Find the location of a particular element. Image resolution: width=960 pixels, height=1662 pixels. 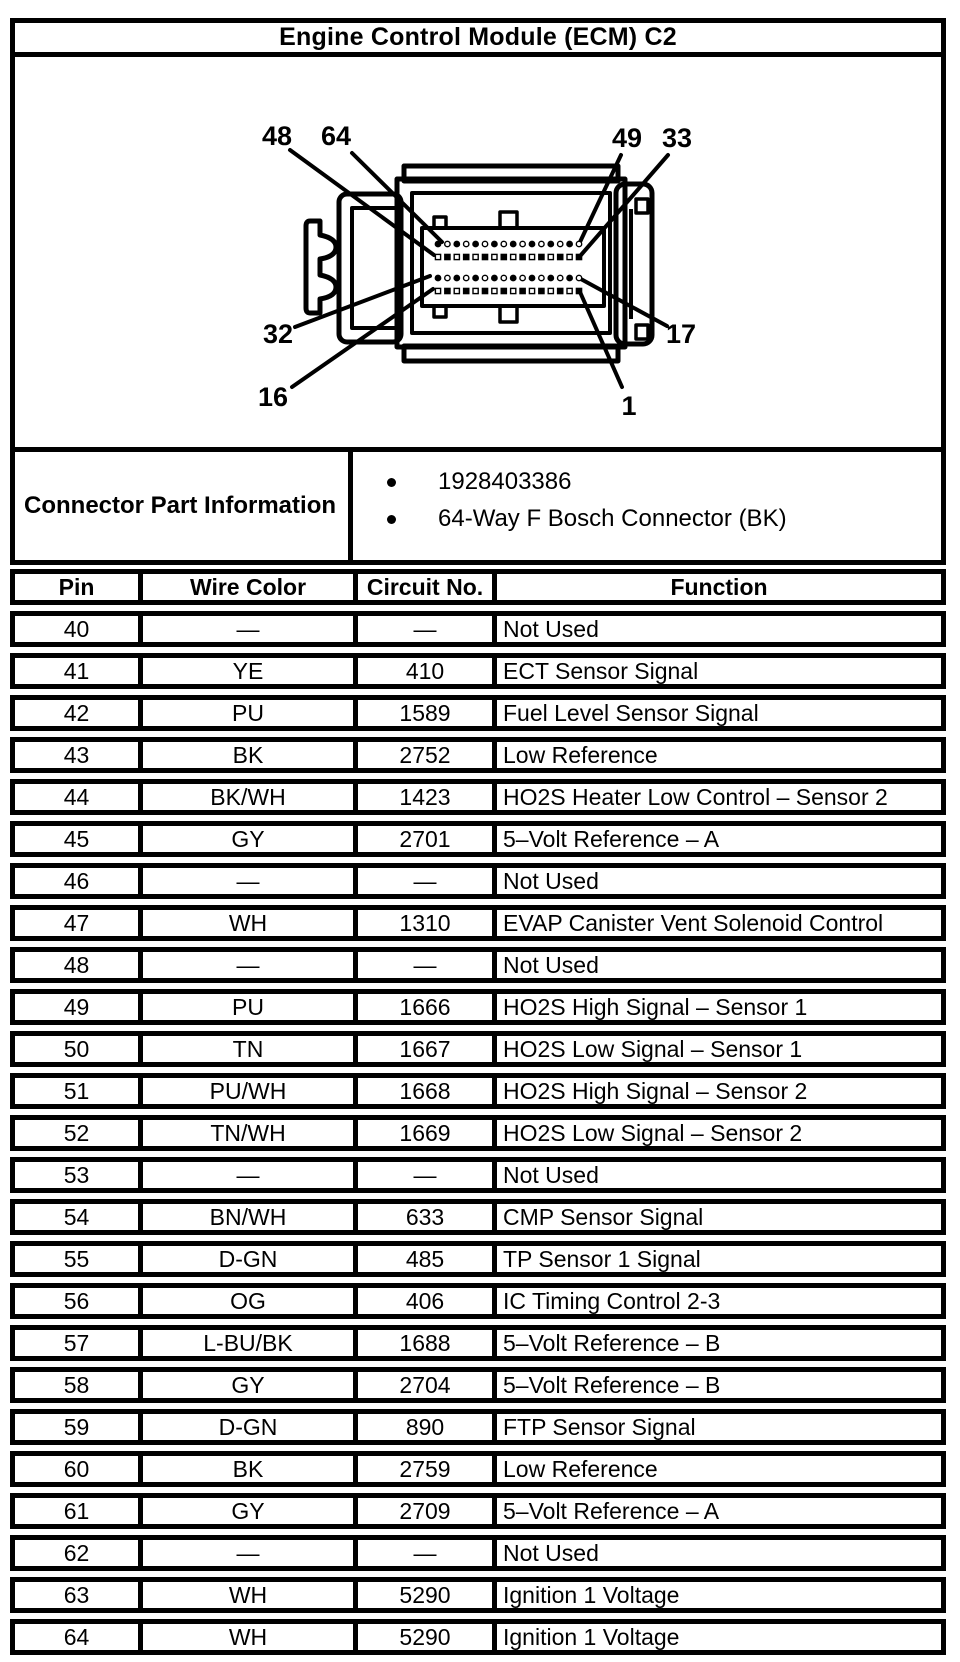

cell-function: Ignition 1 Voltage is located at coordinates (591, 1637).